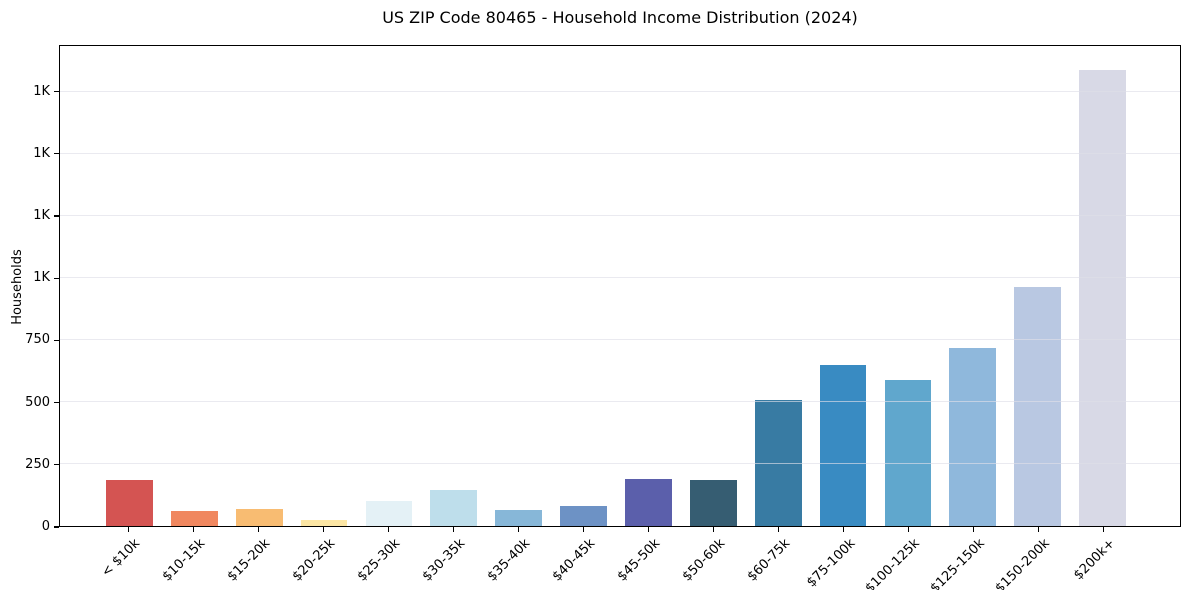 The image size is (1189, 590). Describe the element at coordinates (37, 402) in the screenshot. I see `y-tick-label: 500` at that location.